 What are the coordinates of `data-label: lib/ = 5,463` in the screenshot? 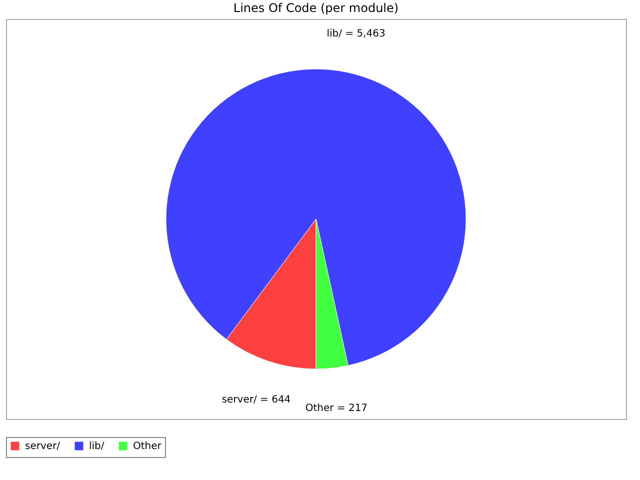 It's located at (356, 34).